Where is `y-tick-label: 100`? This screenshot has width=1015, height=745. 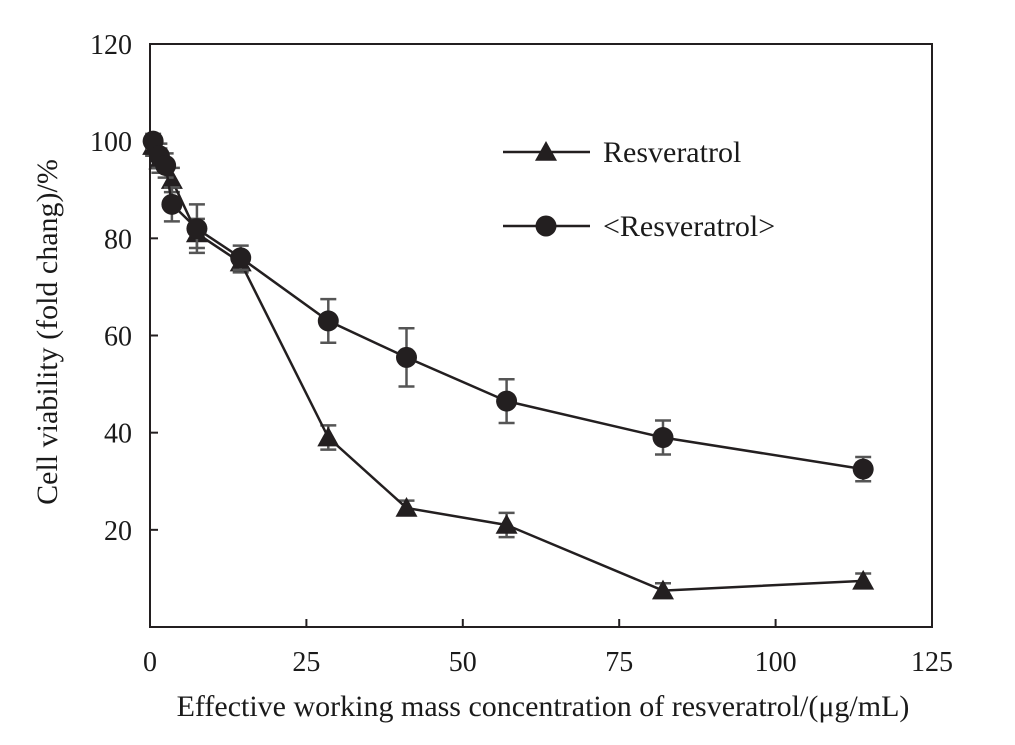 y-tick-label: 100 is located at coordinates (111, 142).